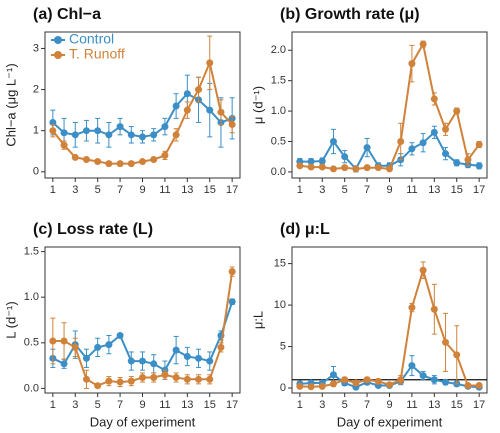  Describe the element at coordinates (283, 346) in the screenshot. I see `y-tick-label: 5` at that location.